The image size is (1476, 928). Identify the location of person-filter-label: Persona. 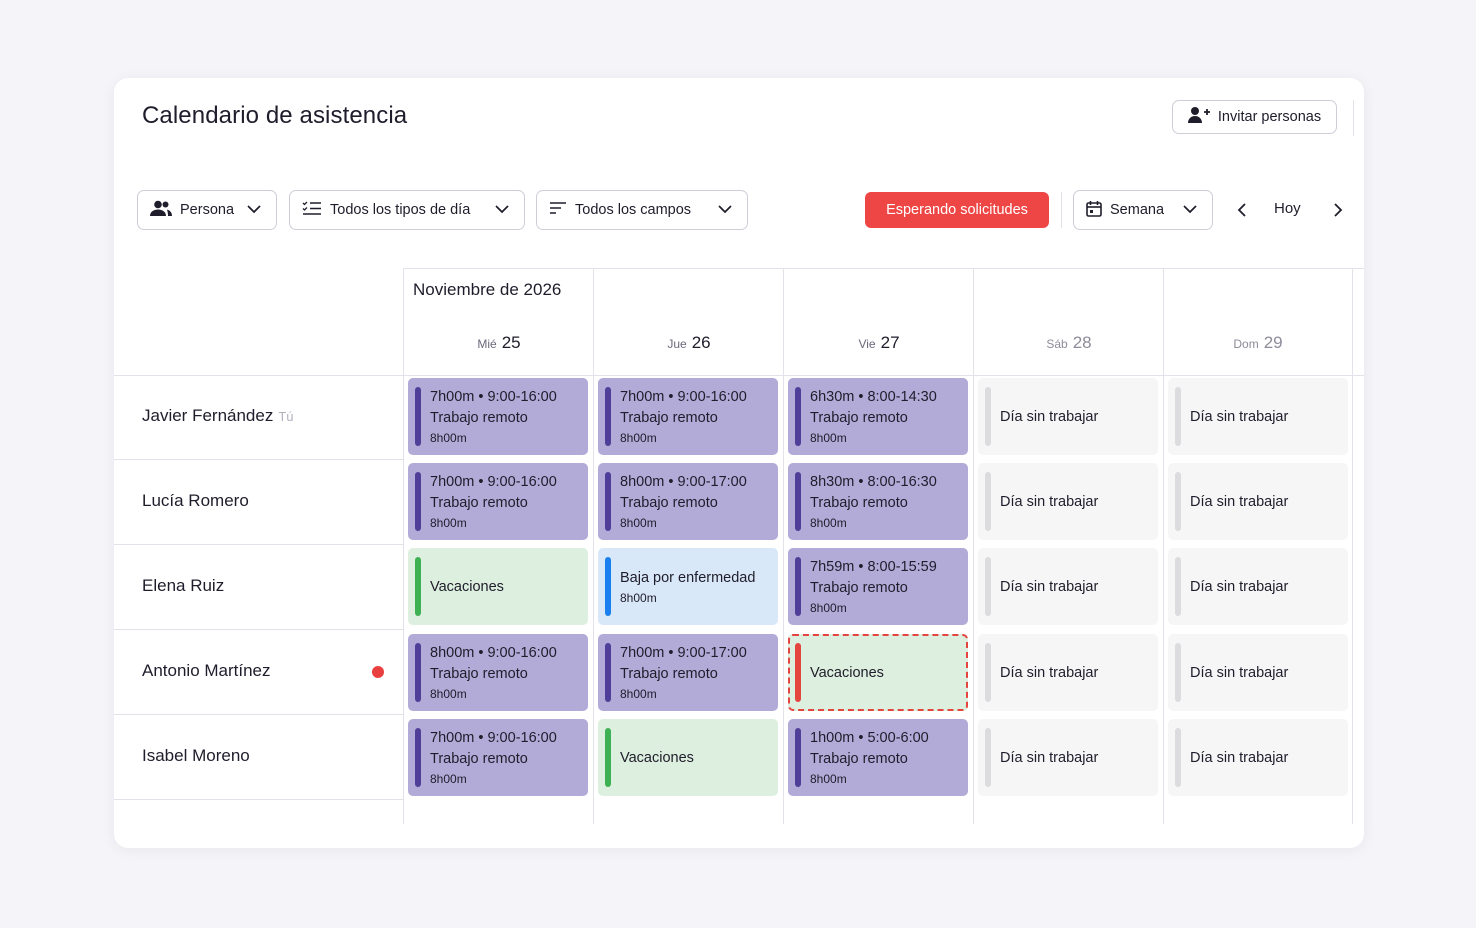
(207, 210).